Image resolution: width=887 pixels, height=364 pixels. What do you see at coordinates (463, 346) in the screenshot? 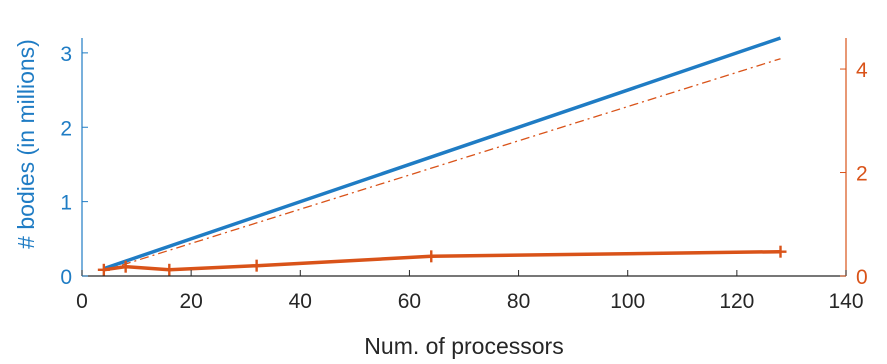
I see `x-axis-title: Num. of processors` at bounding box center [463, 346].